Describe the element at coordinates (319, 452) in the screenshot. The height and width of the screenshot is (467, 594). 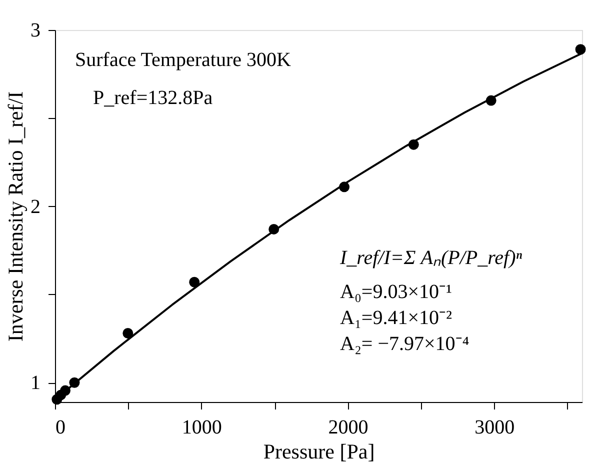
I see `x-axis-title: Pressure [Pa]` at that location.